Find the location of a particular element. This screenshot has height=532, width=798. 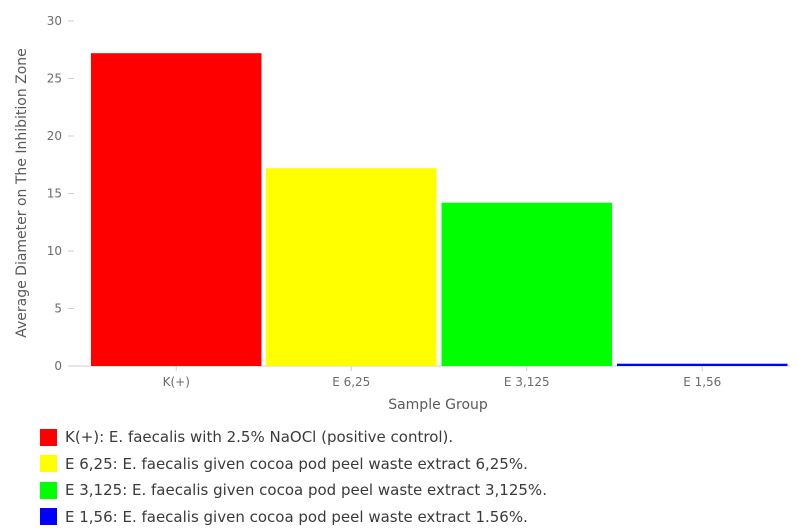

x-tick-label: E 3,125 is located at coordinates (527, 382).